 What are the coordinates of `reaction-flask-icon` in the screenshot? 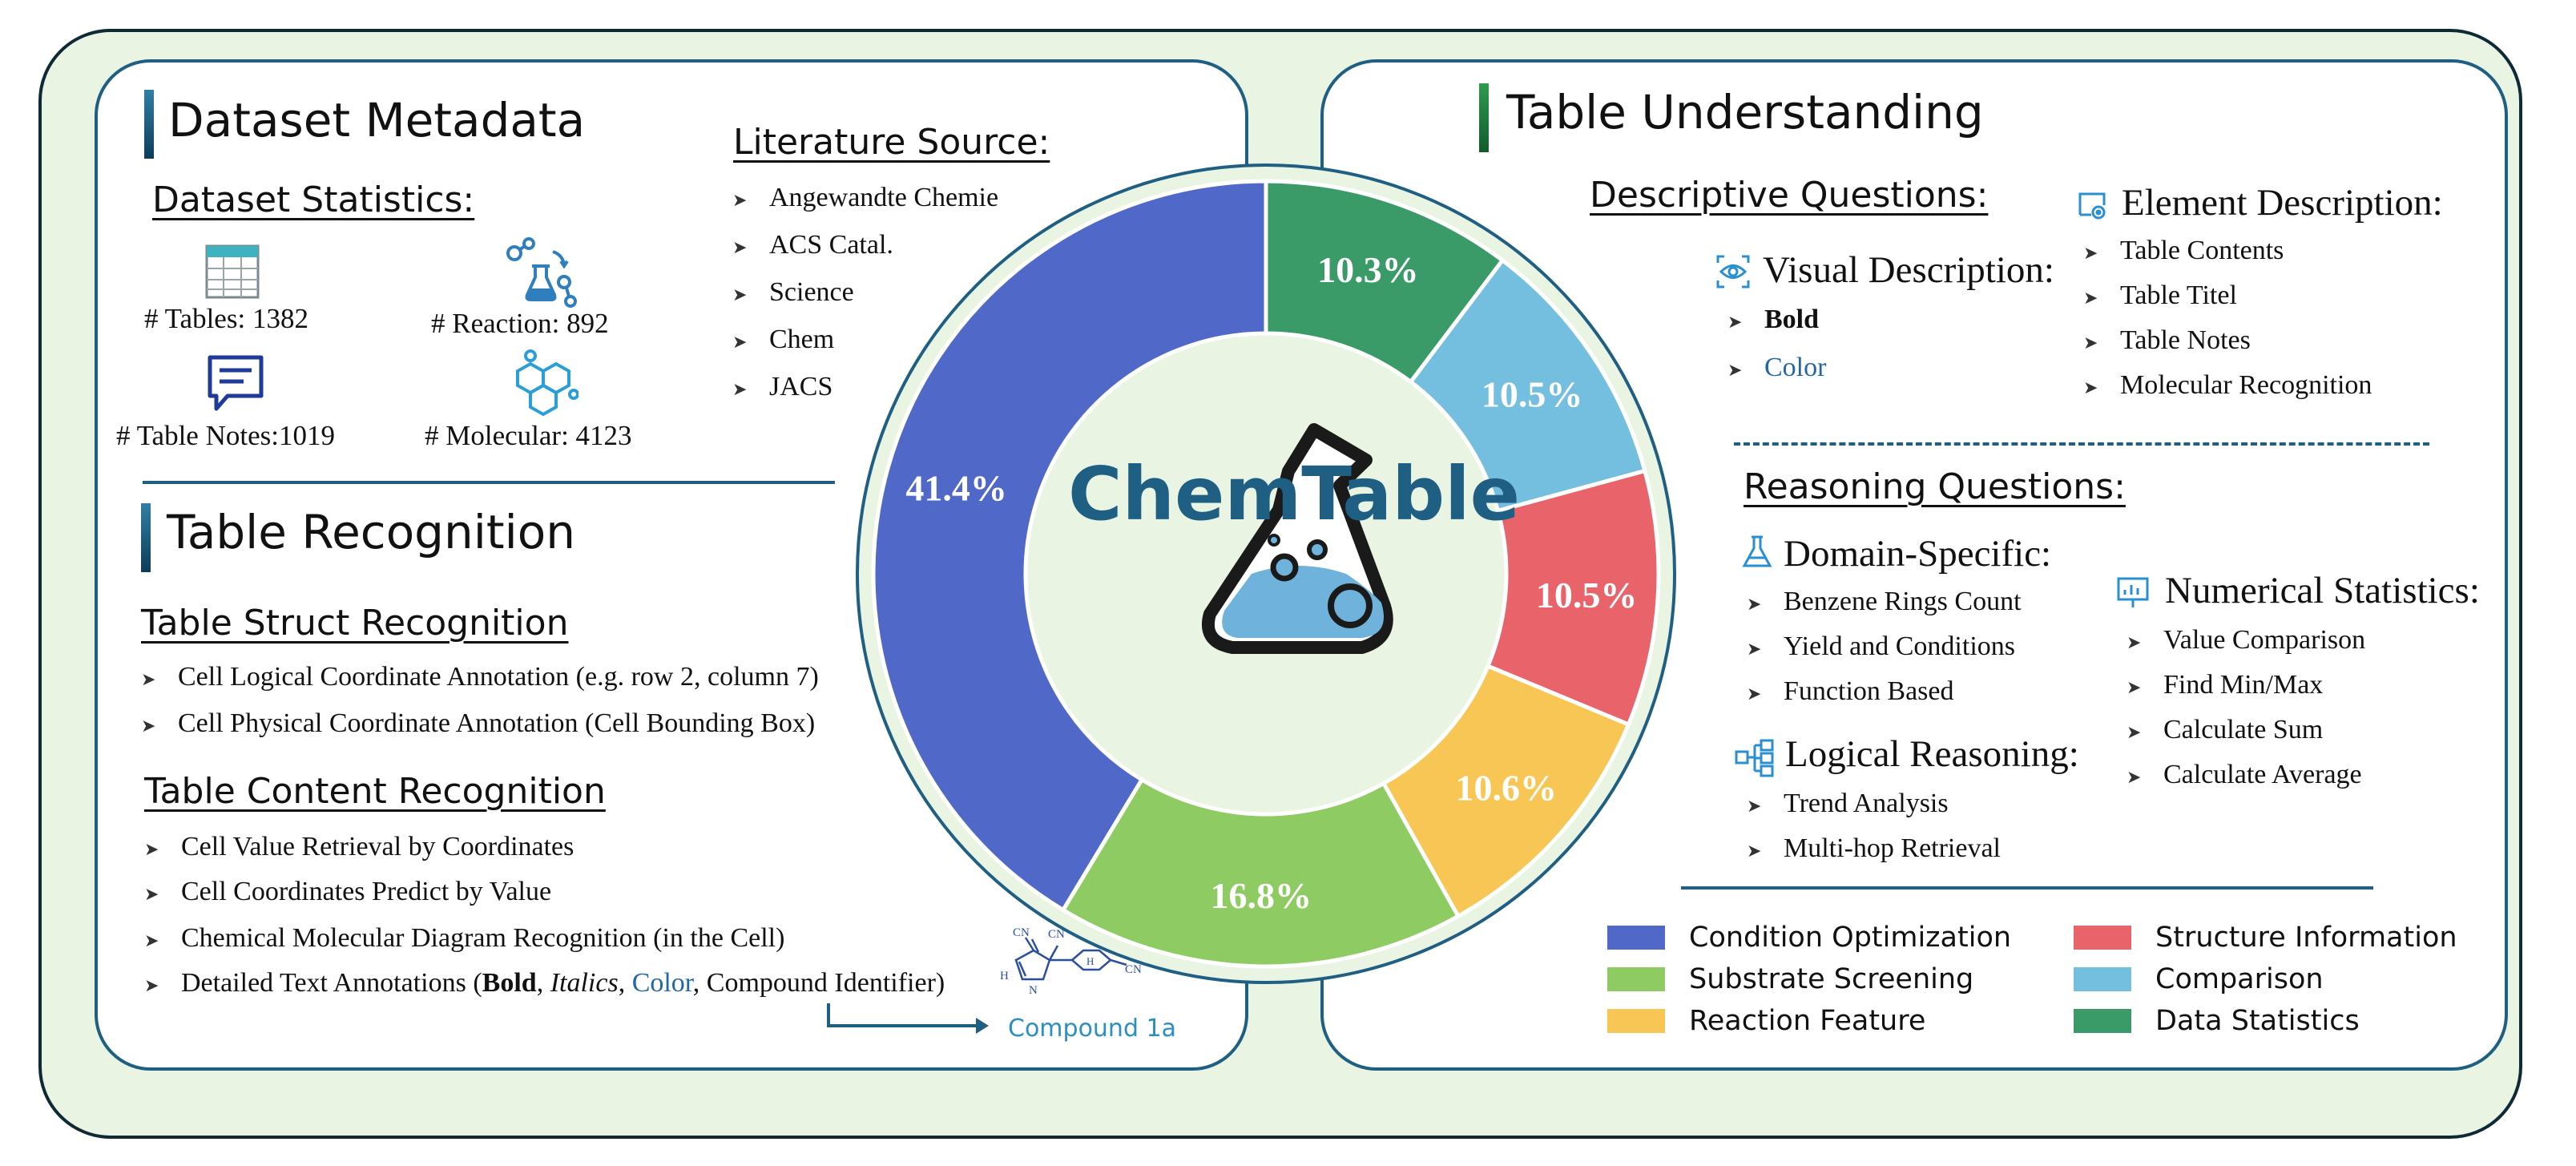 It's located at (541, 272).